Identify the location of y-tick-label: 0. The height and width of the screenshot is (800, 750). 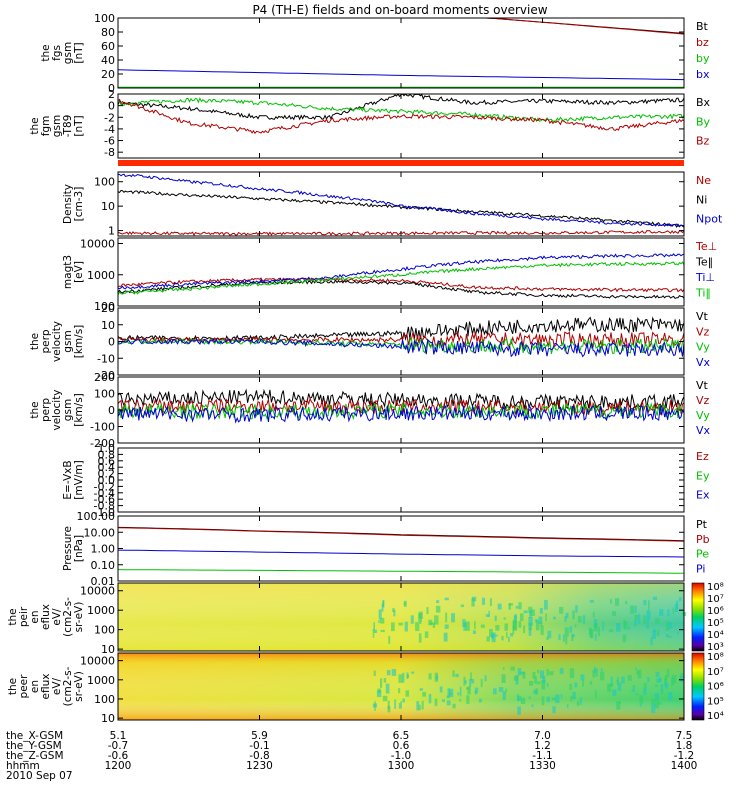
(111, 106).